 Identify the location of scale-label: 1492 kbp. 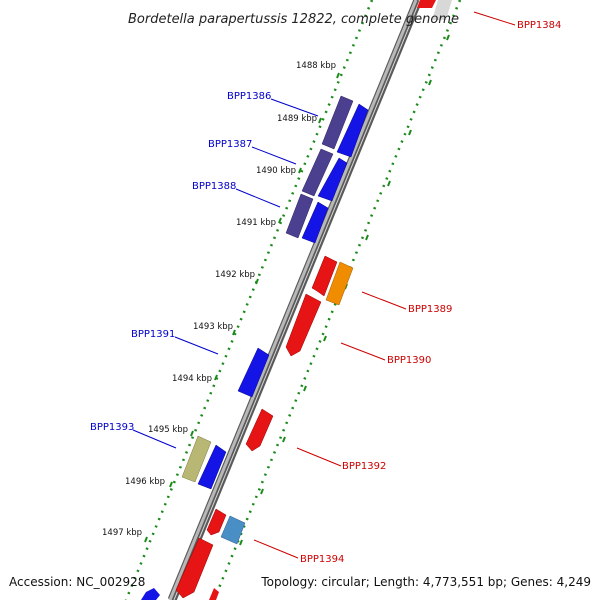
(235, 275).